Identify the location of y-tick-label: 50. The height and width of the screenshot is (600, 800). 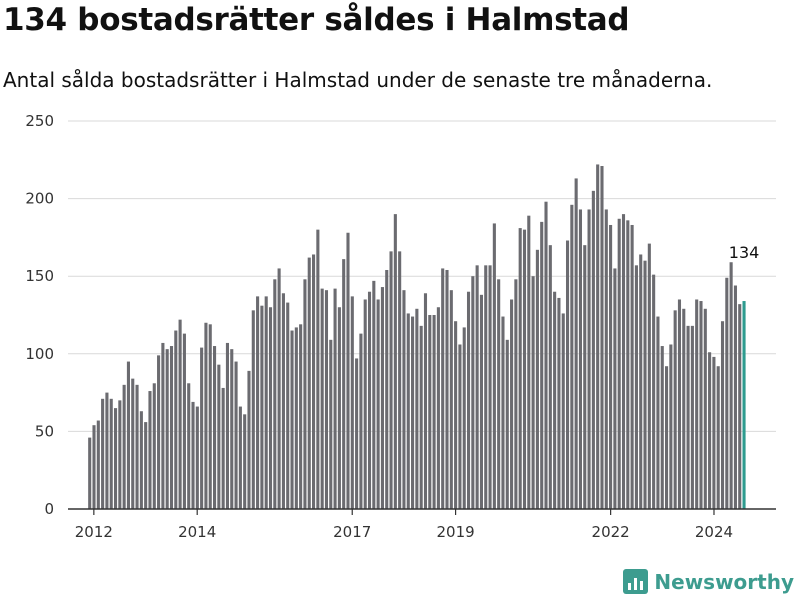
(44, 431).